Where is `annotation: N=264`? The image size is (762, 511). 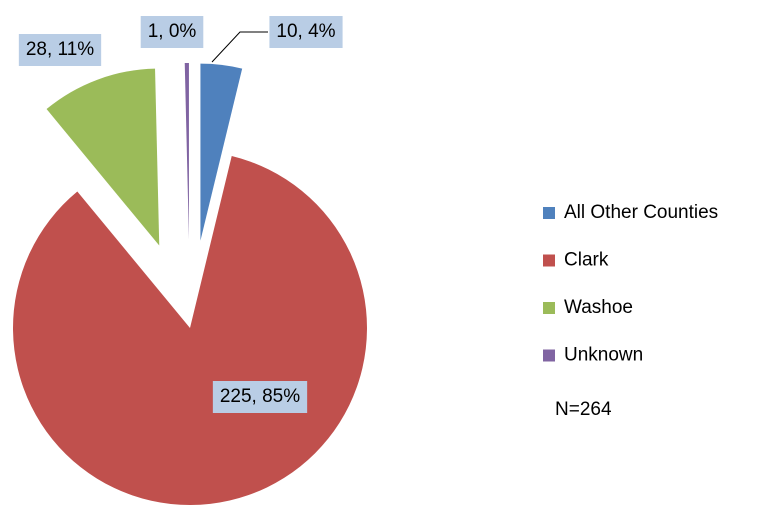
annotation: N=264 is located at coordinates (583, 409).